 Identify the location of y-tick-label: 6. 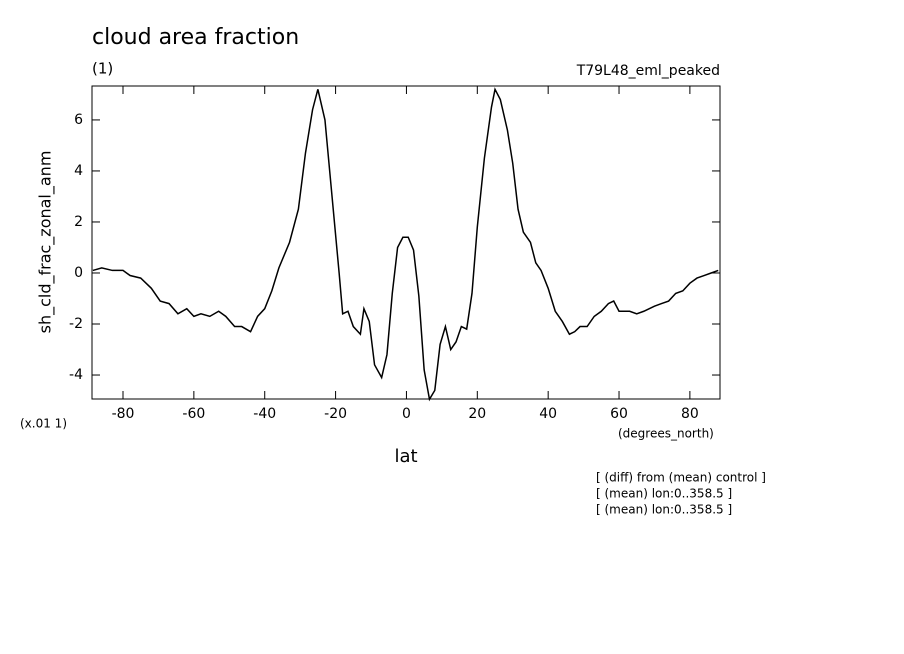
(78, 120).